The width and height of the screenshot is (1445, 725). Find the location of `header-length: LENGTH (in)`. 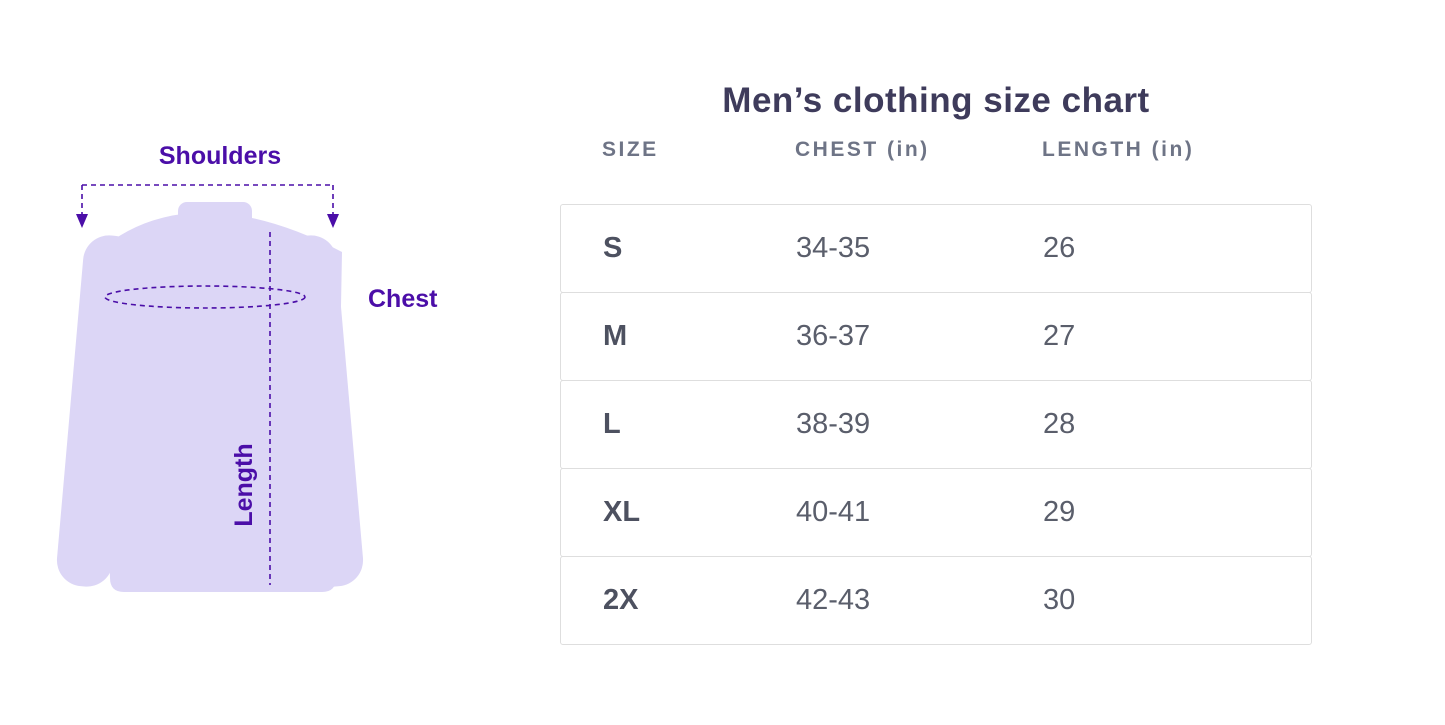

header-length: LENGTH (in) is located at coordinates (1118, 149).